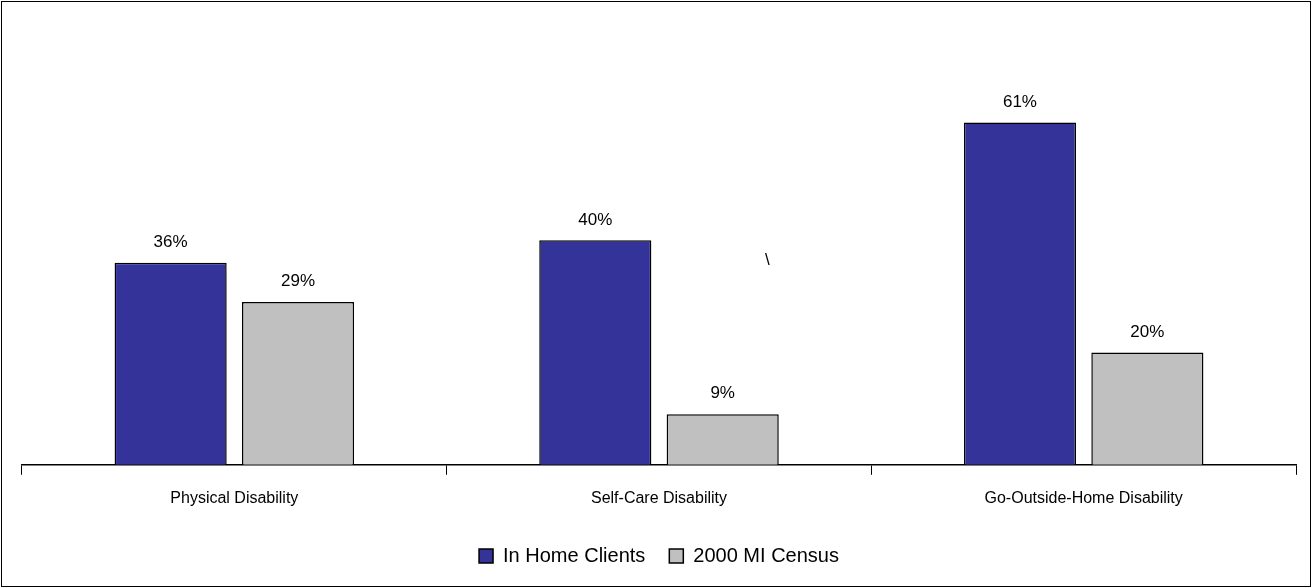 Image resolution: width=1312 pixels, height=588 pixels. Describe the element at coordinates (574, 554) in the screenshot. I see `legend-label: In Home Clients` at that location.